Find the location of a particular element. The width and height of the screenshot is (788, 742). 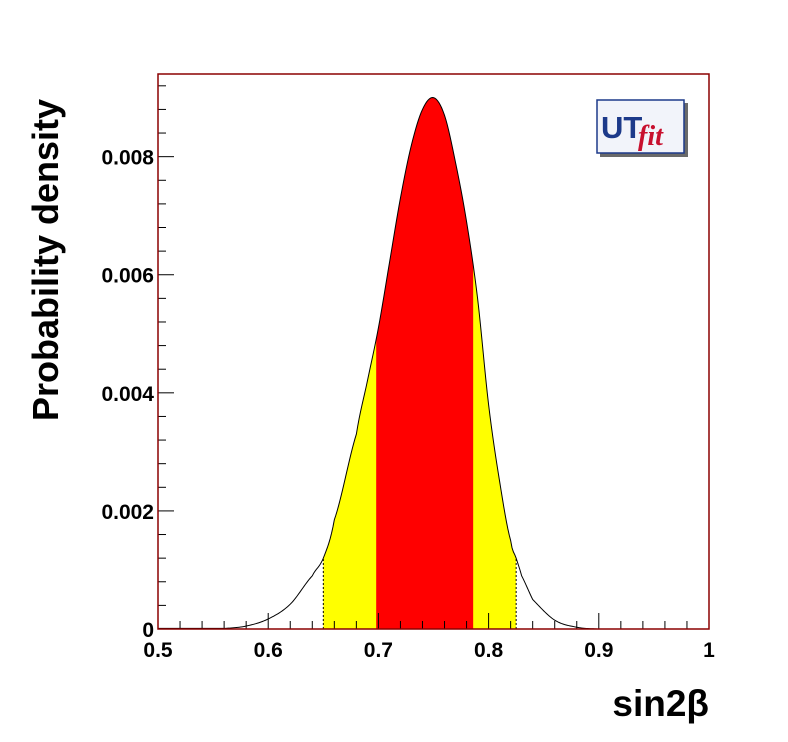

logo-ut-text: UT is located at coordinates (621, 127).